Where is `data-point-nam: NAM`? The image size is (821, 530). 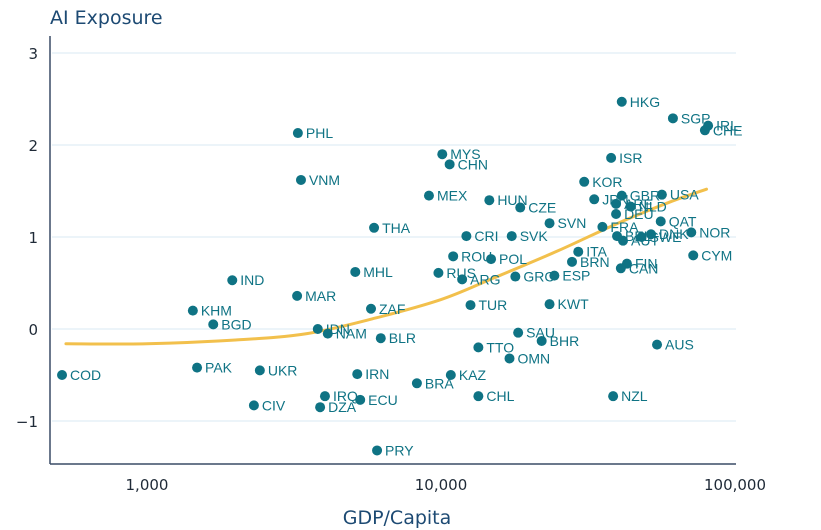 data-point-nam: NAM is located at coordinates (344, 334).